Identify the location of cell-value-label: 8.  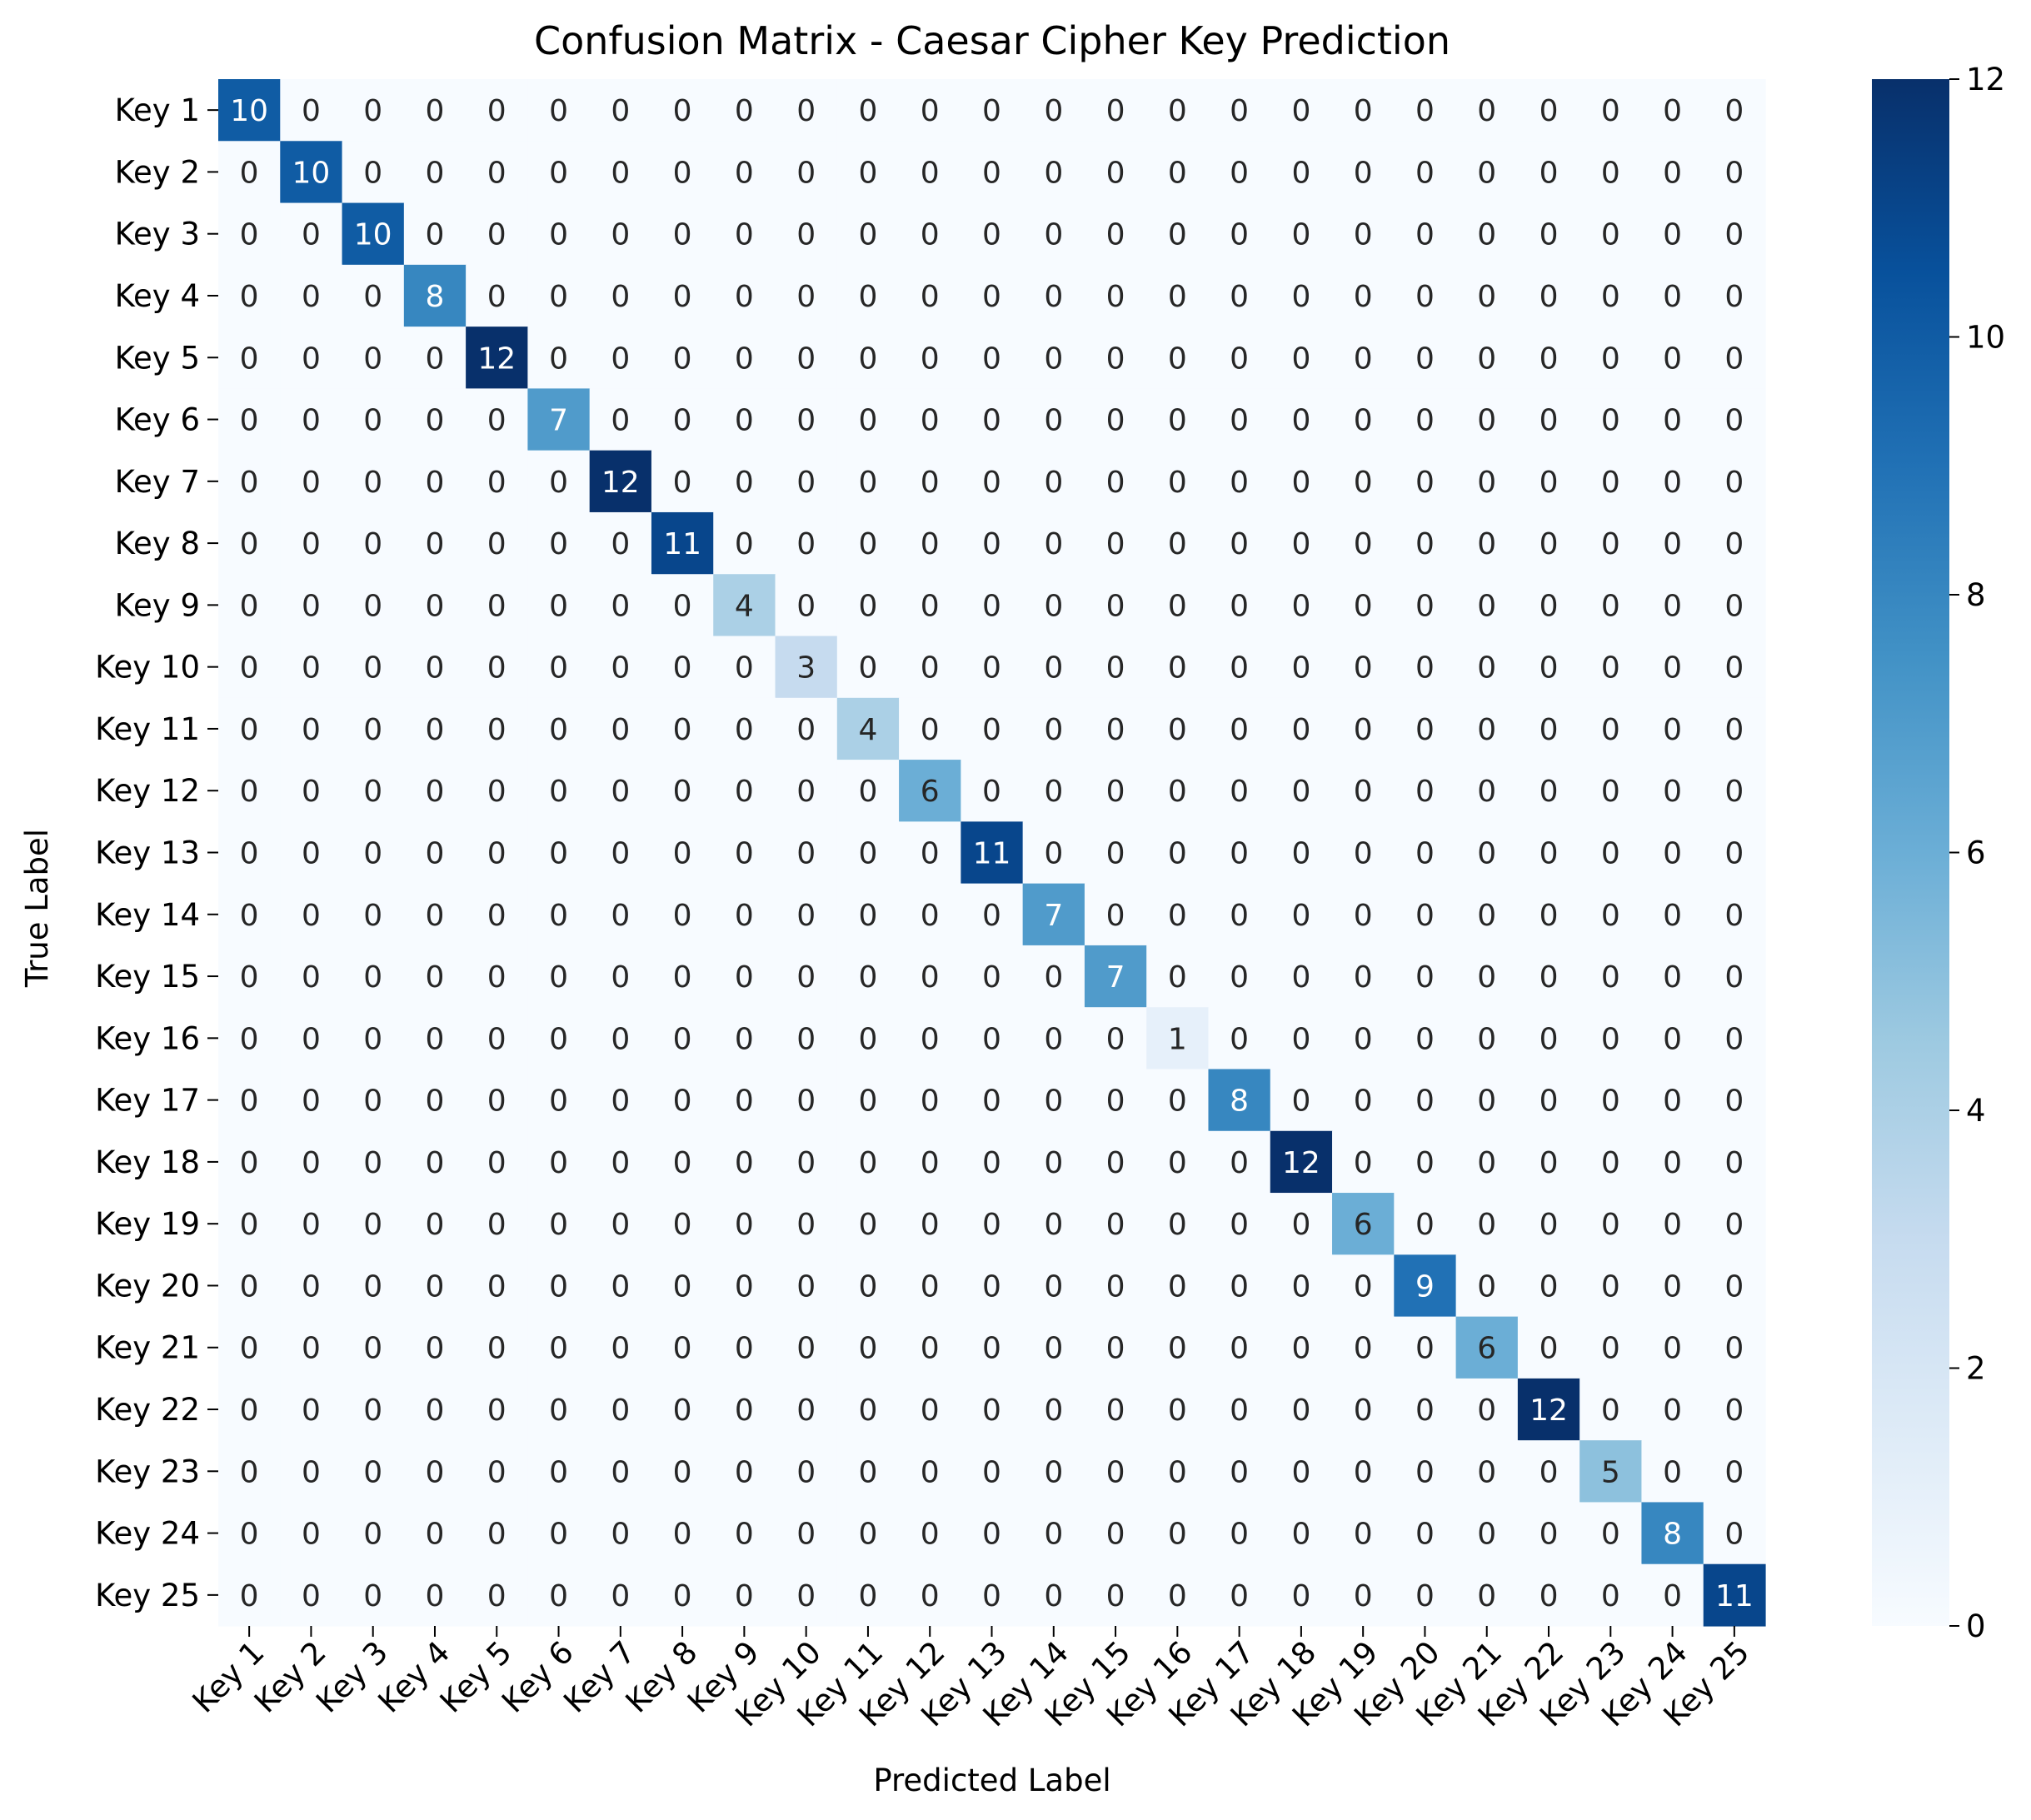
(1672, 1535).